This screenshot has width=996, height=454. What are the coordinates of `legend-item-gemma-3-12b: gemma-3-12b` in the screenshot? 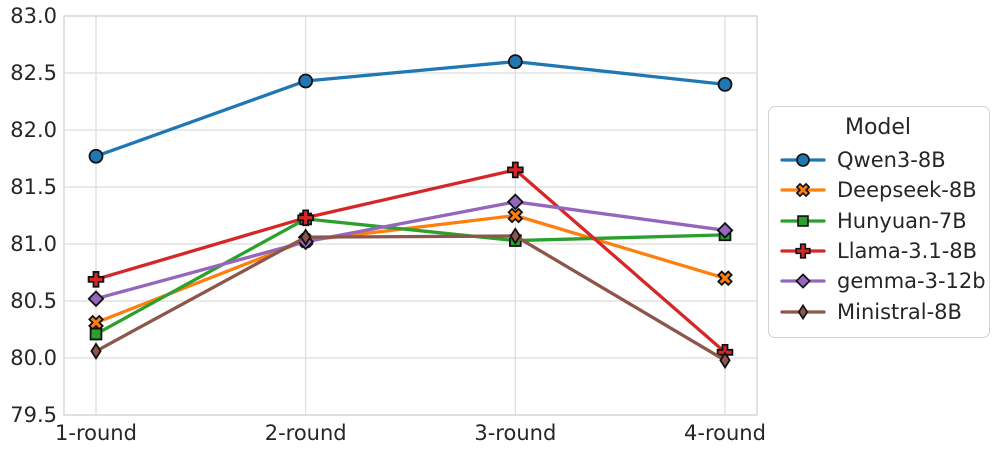 It's located at (882, 281).